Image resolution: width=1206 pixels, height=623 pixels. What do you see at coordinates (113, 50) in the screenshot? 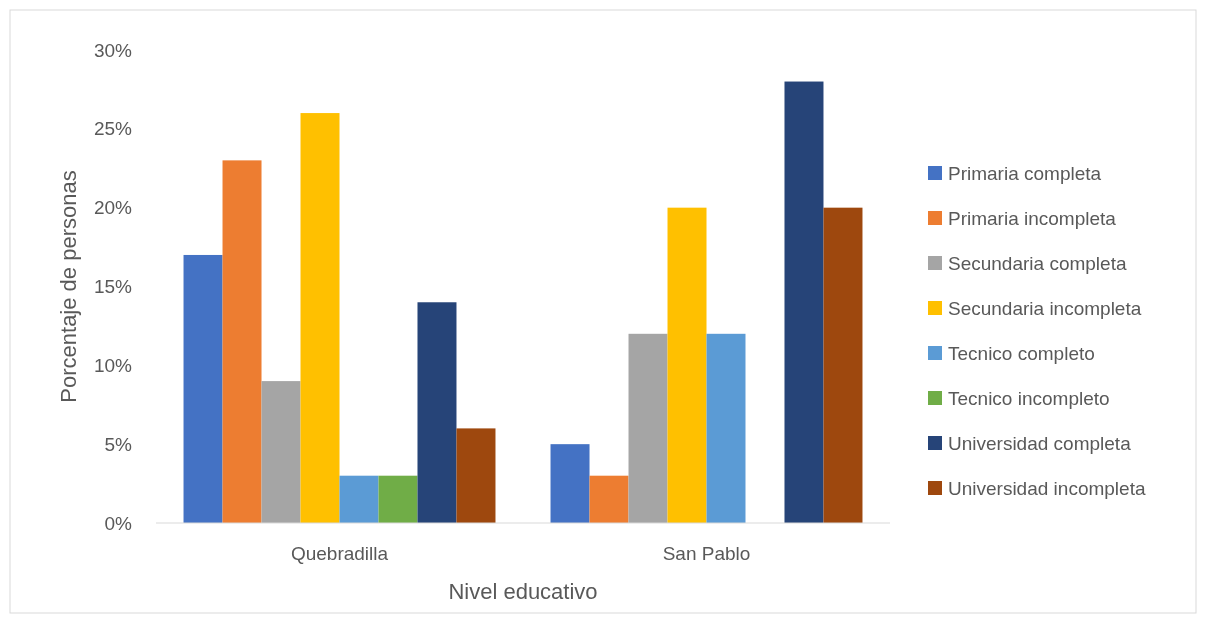
I see `y-tick-label: 30%` at bounding box center [113, 50].